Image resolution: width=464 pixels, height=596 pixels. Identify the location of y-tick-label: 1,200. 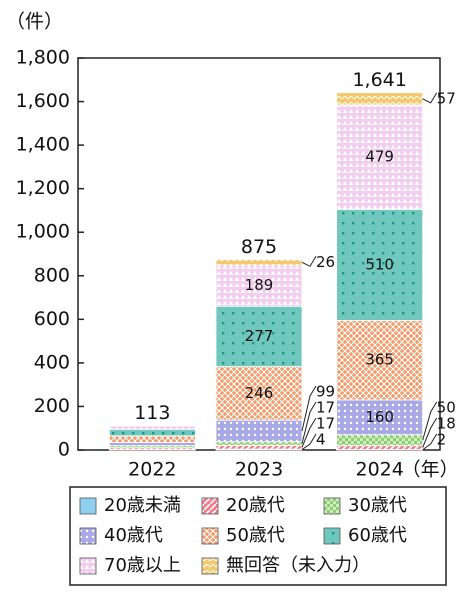
(43, 188).